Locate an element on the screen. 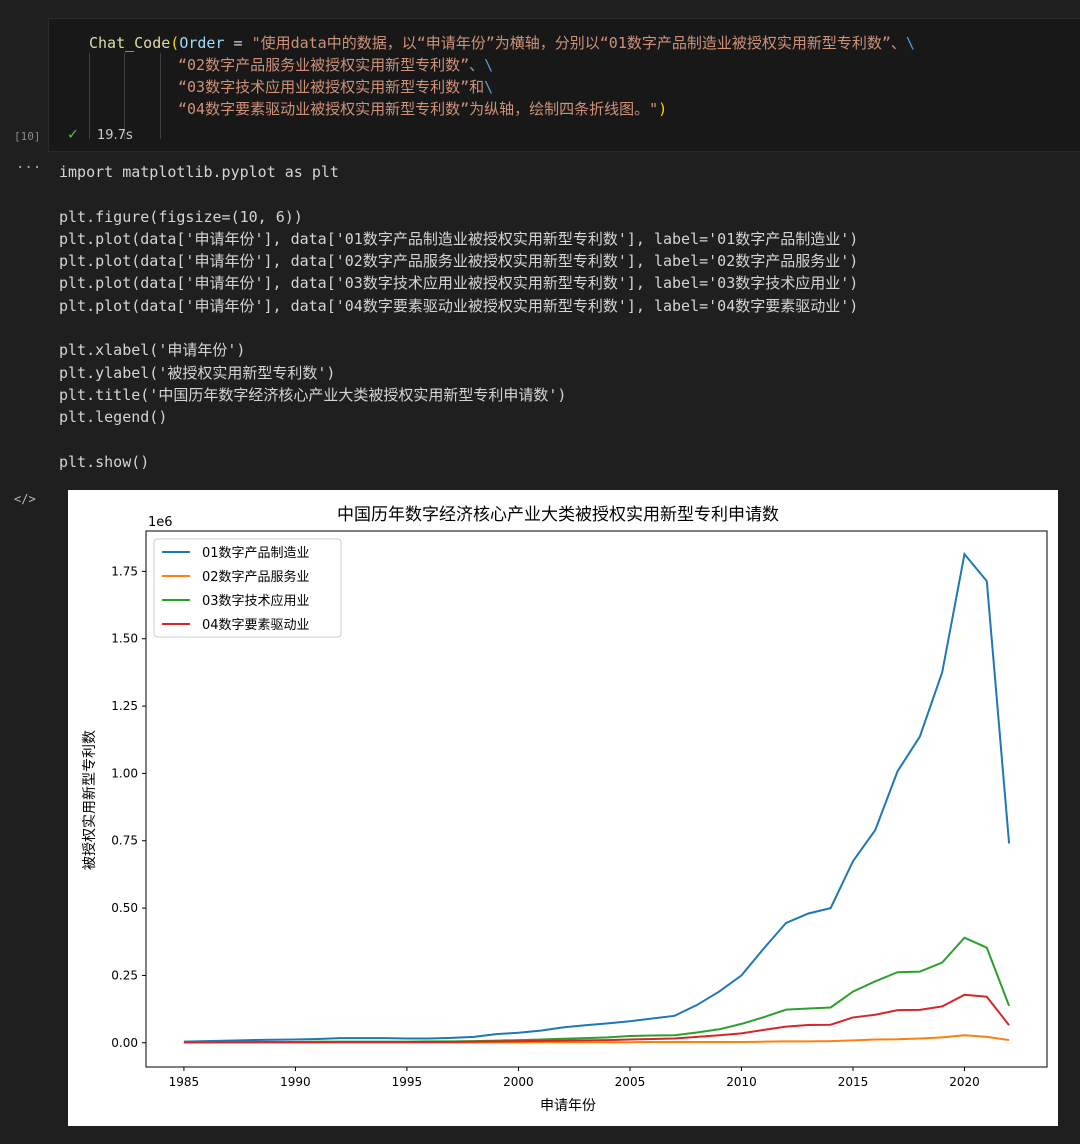 The width and height of the screenshot is (1080, 1144). string: “02数字产品服务业被授权实用新型专利数”、 is located at coordinates (331, 65).